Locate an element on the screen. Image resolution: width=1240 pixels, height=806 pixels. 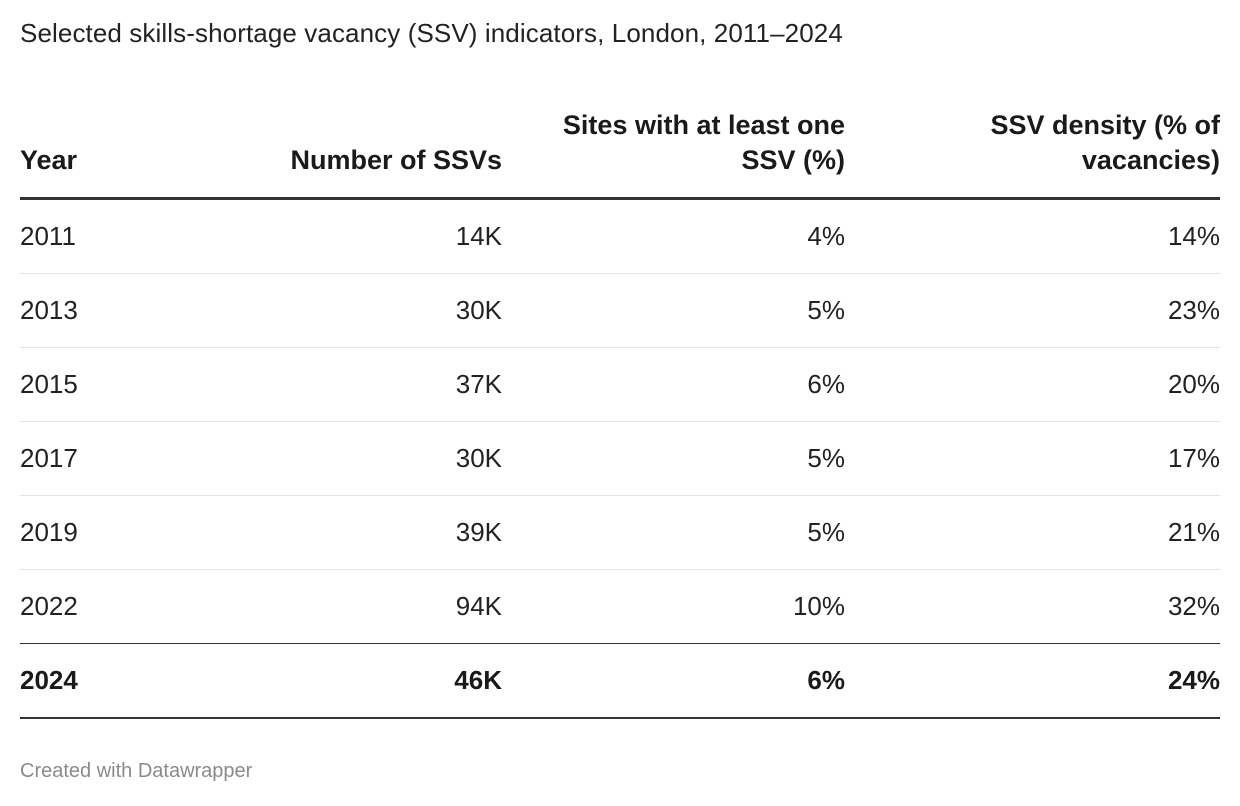
cell-number-of-ssvs: 94K is located at coordinates (341, 606).